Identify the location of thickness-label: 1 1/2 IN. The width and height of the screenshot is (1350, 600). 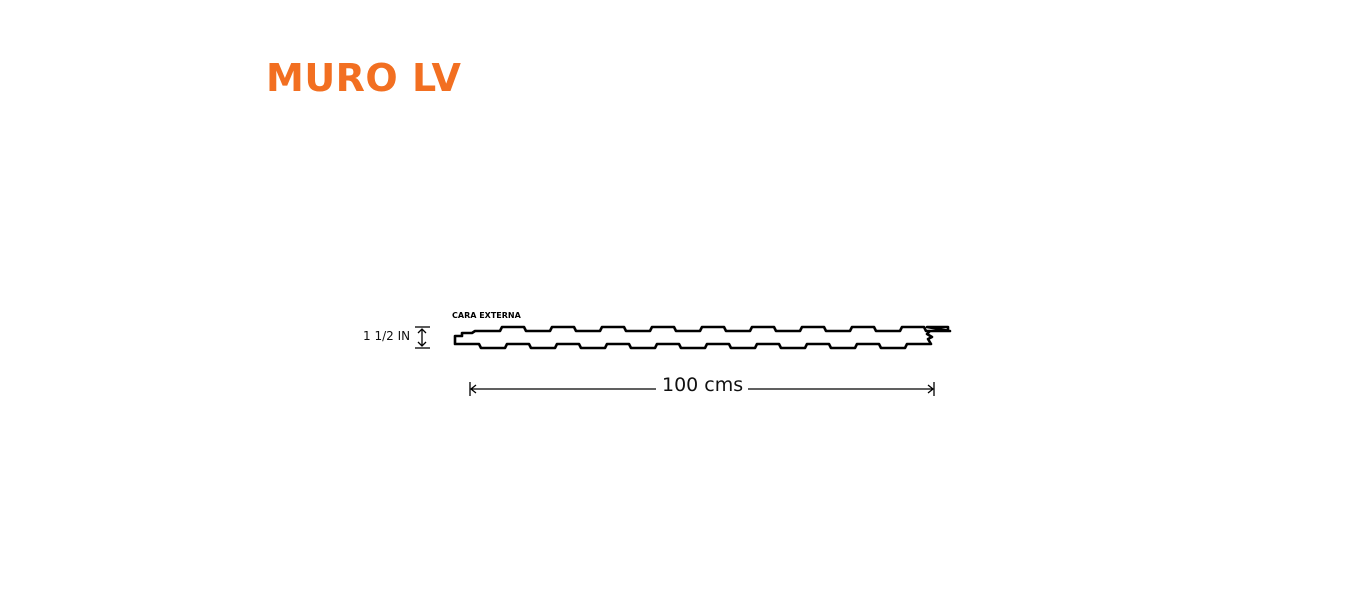
(387, 336).